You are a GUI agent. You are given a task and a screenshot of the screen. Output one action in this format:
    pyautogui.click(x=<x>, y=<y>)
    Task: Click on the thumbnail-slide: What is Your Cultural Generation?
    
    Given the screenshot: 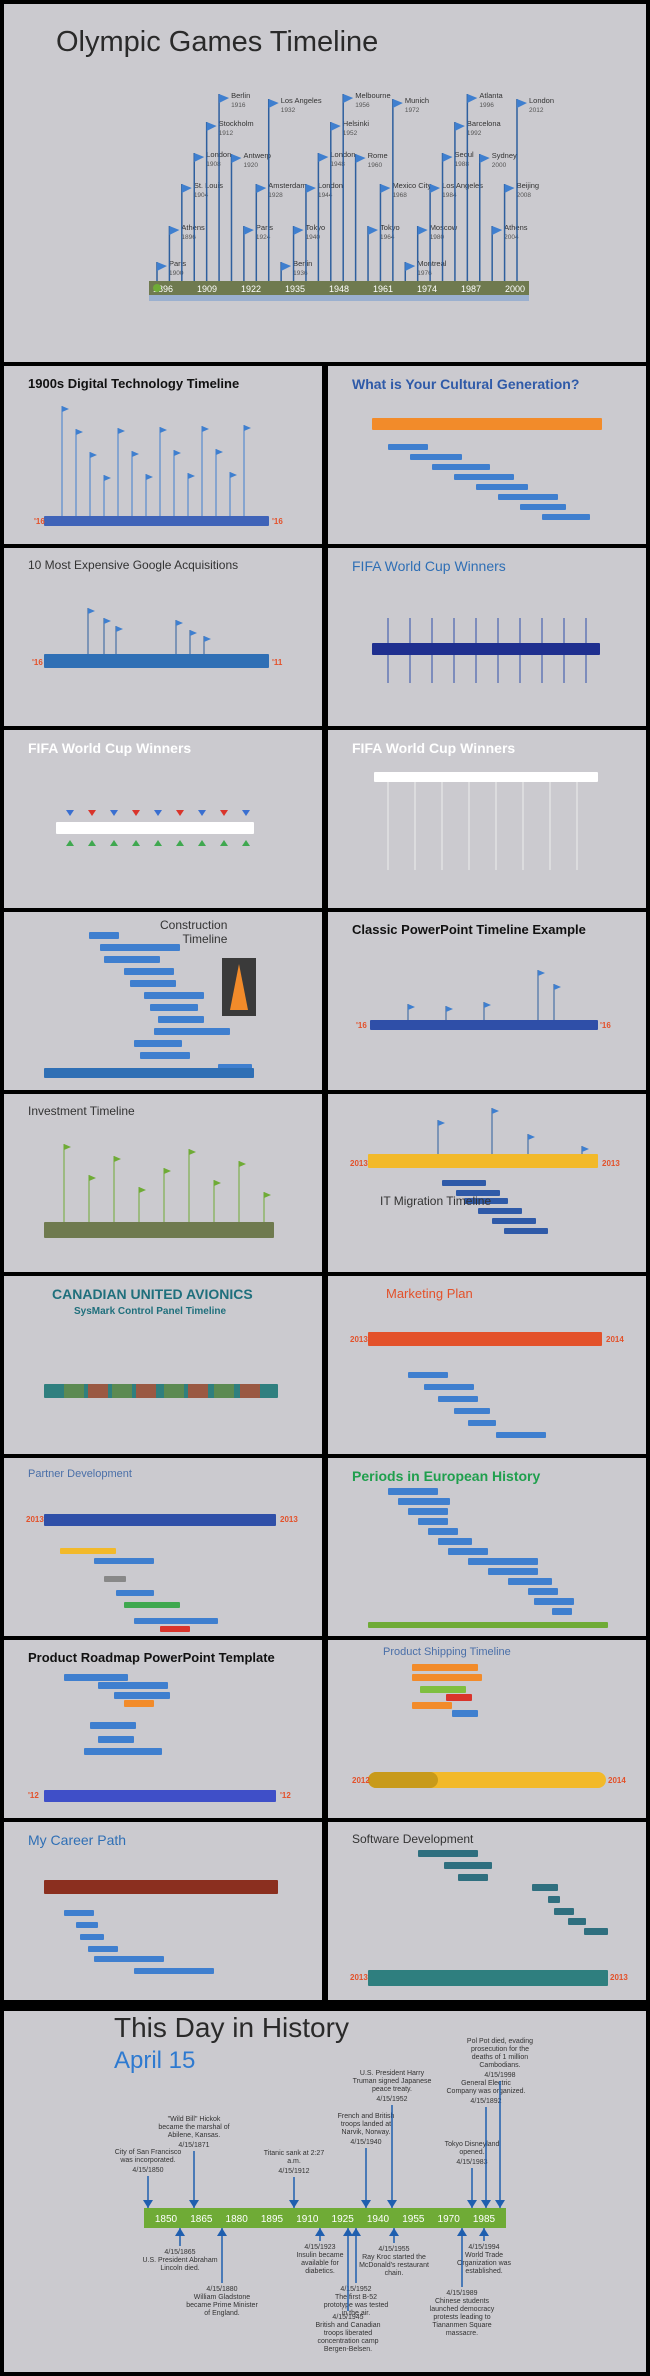 What is the action you would take?
    pyautogui.click(x=487, y=455)
    